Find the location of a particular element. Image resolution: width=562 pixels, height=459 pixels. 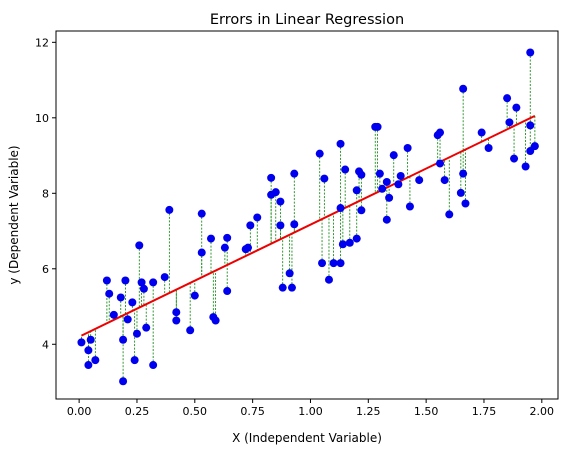

x-tick-label: 1.50 is located at coordinates (426, 411).